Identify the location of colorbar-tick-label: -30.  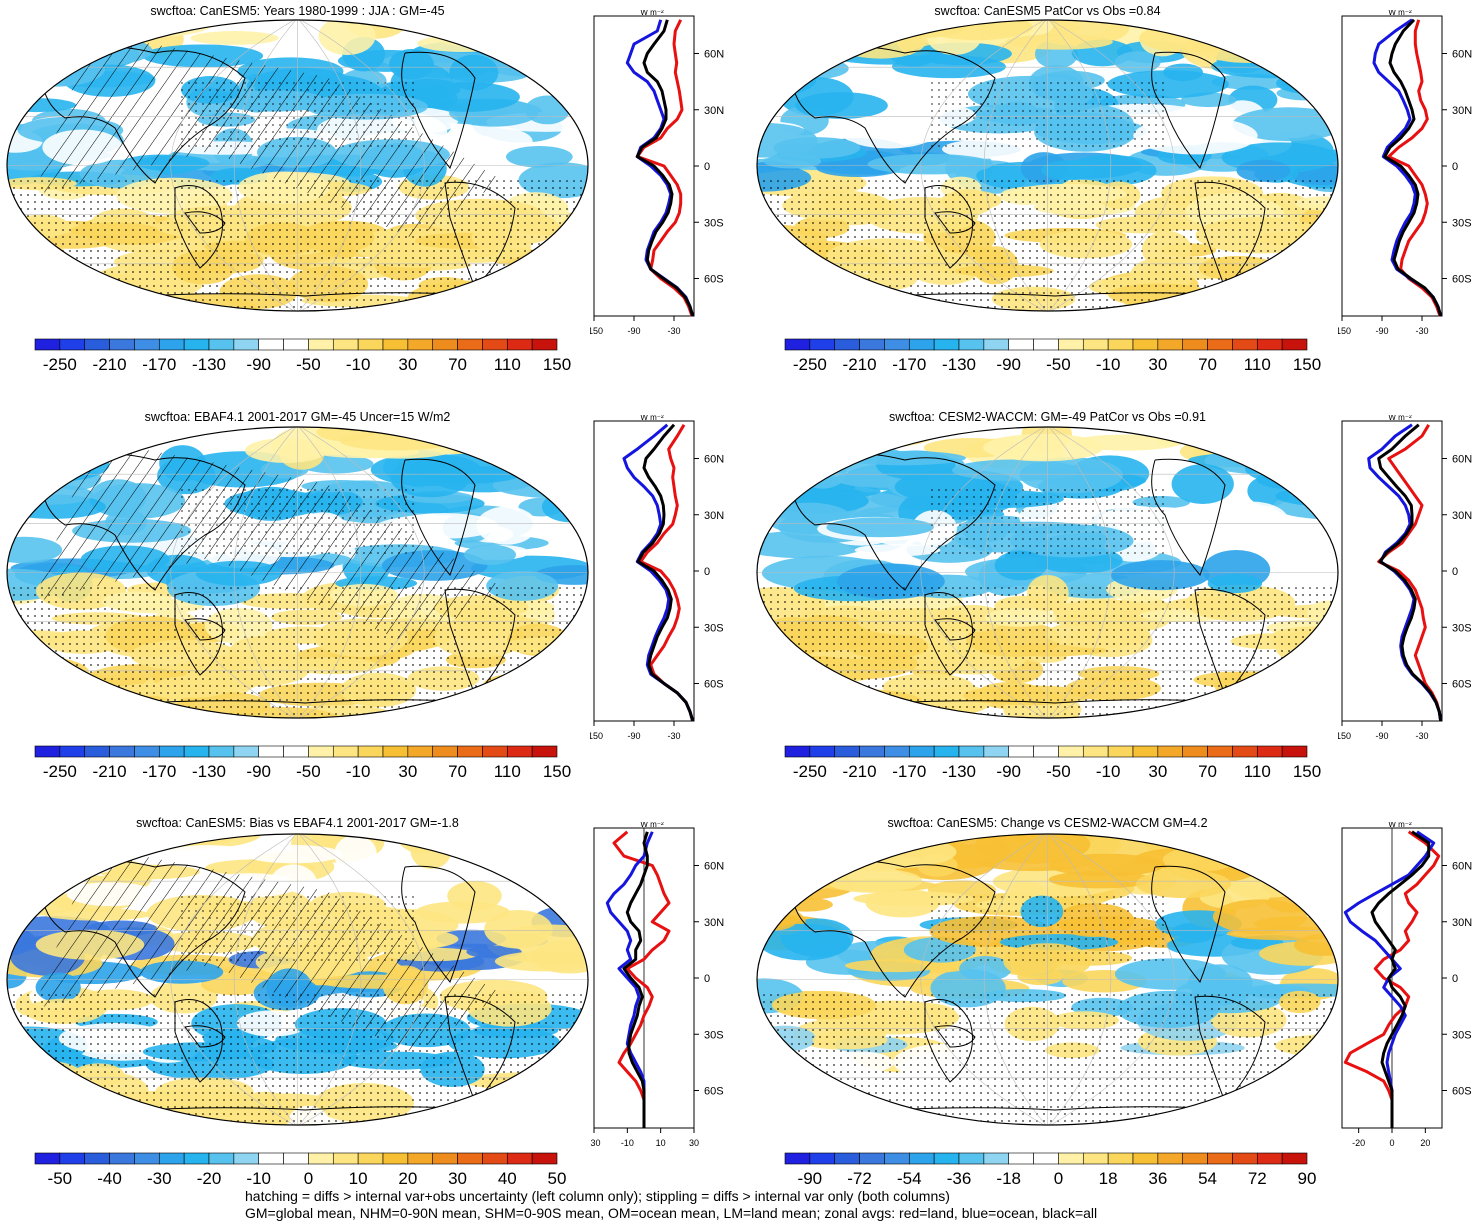
(159, 1178).